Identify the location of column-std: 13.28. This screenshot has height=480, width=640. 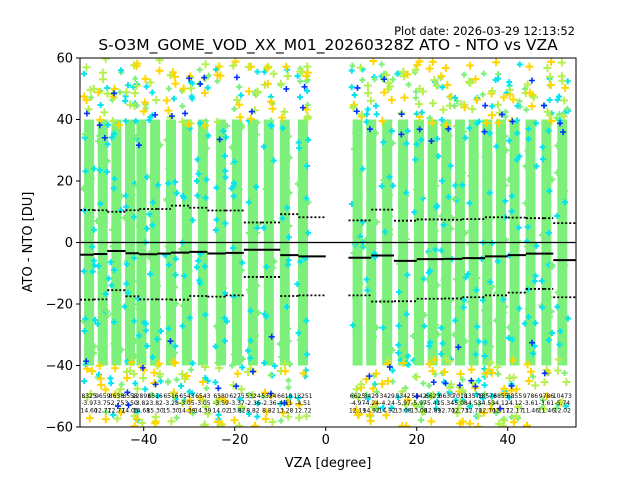
(284, 411).